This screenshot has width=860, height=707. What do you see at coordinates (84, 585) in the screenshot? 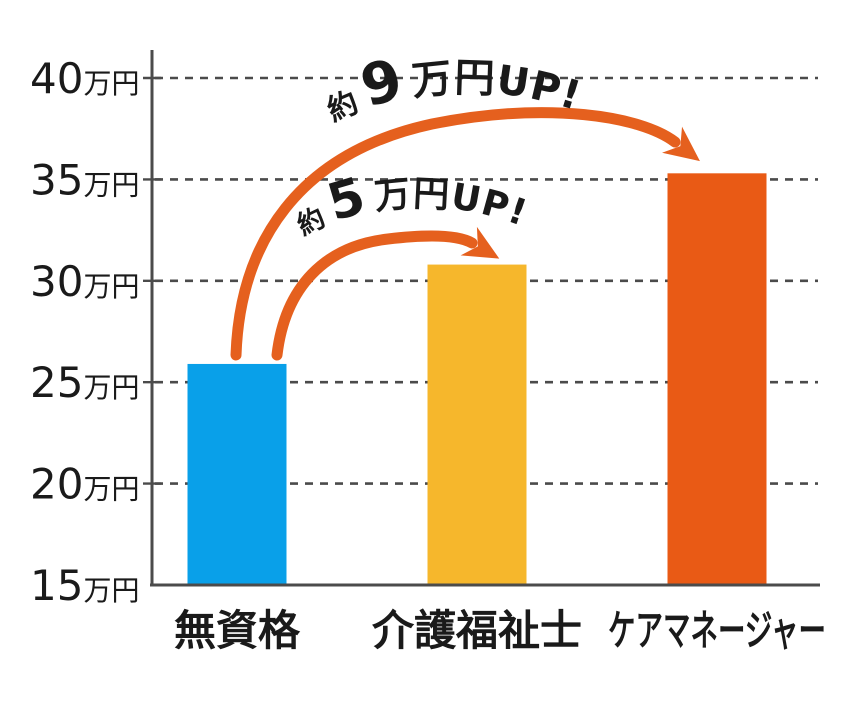
I see `y-tick-label-15: 15万円` at bounding box center [84, 585].